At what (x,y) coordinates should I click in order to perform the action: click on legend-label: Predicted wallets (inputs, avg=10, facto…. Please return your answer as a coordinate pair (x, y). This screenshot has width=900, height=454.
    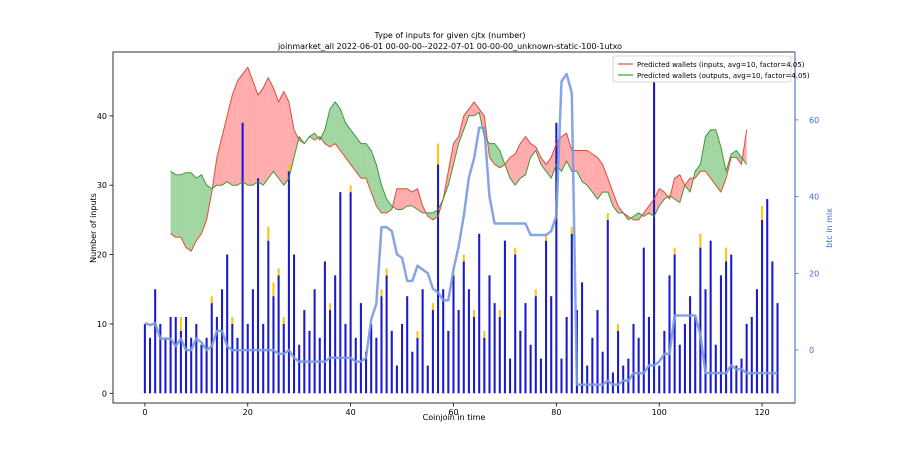
    Looking at the image, I should click on (721, 65).